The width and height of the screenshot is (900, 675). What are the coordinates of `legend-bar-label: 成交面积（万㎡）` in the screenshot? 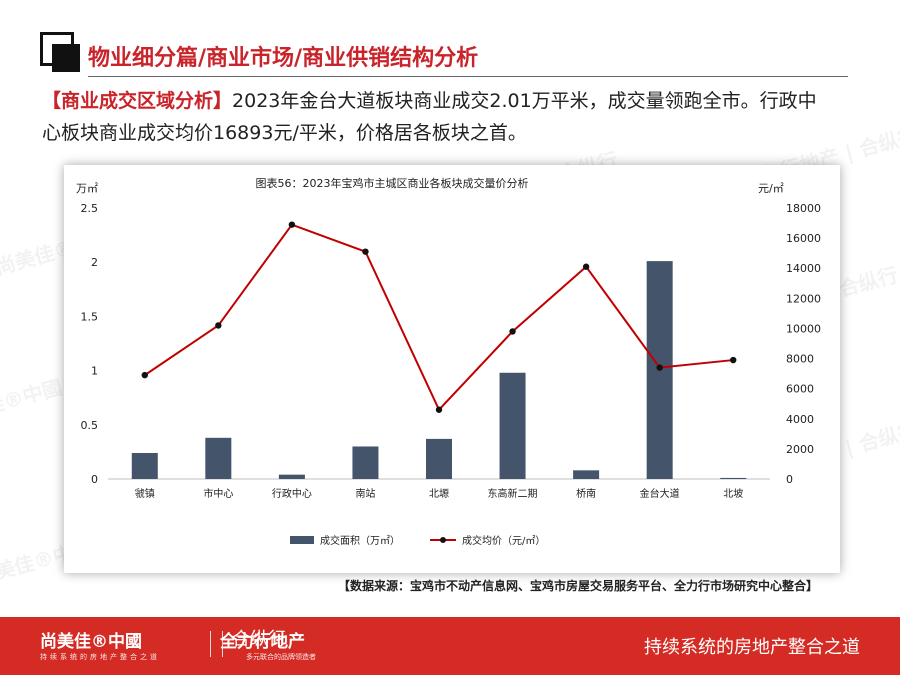 It's located at (360, 540).